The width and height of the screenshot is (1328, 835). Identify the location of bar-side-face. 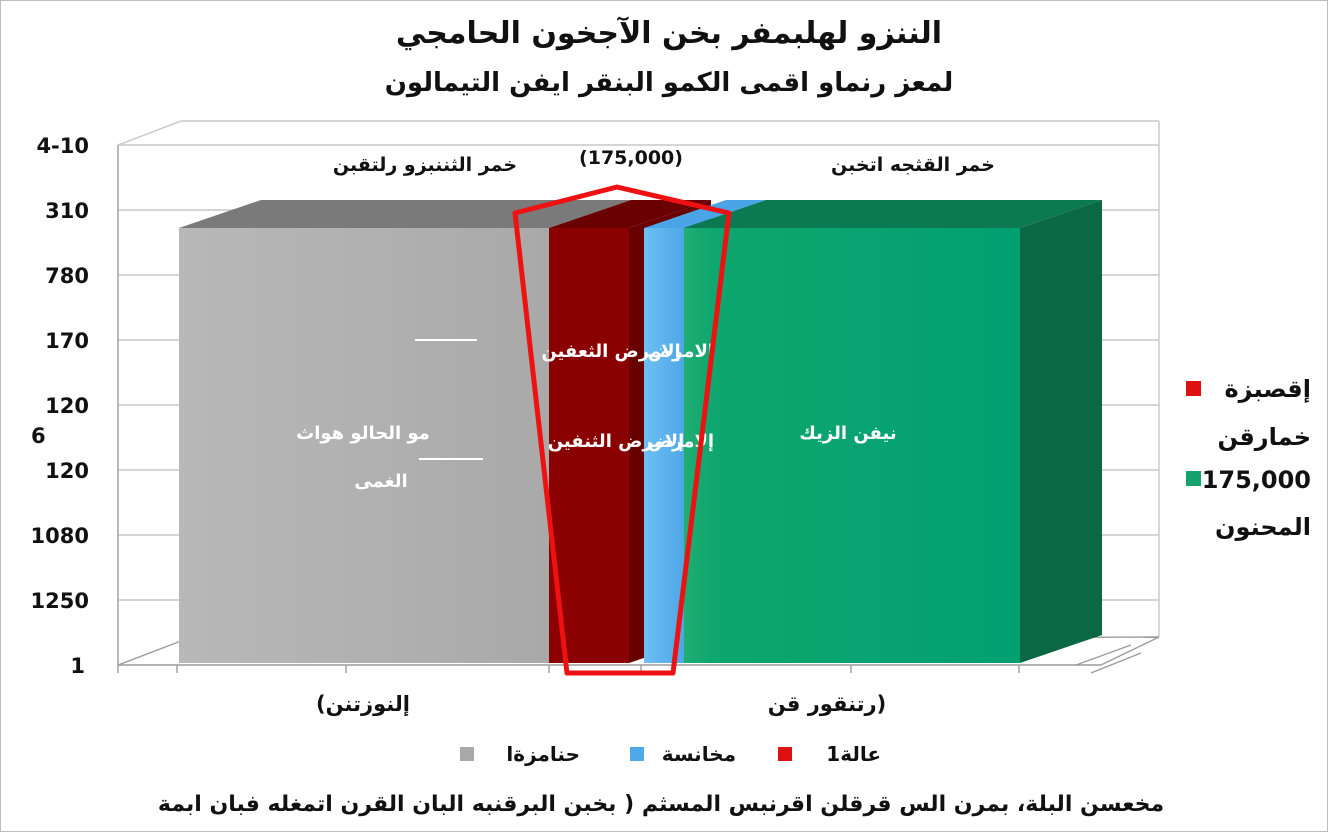
(1061, 431).